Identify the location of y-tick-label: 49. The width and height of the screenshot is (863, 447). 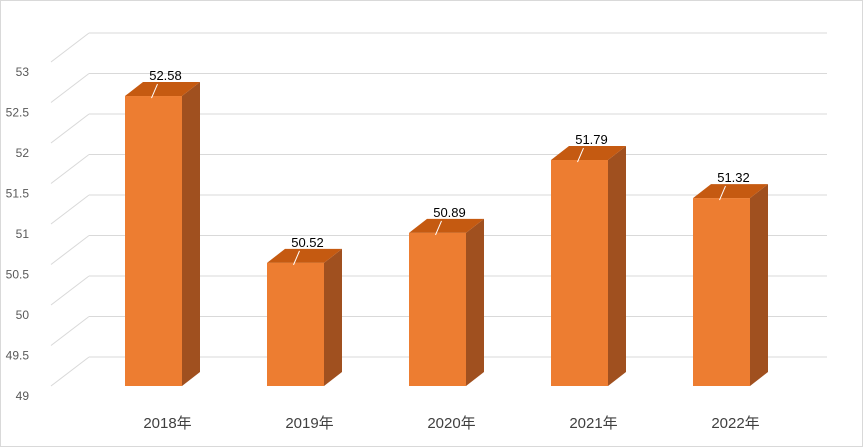
(23, 396).